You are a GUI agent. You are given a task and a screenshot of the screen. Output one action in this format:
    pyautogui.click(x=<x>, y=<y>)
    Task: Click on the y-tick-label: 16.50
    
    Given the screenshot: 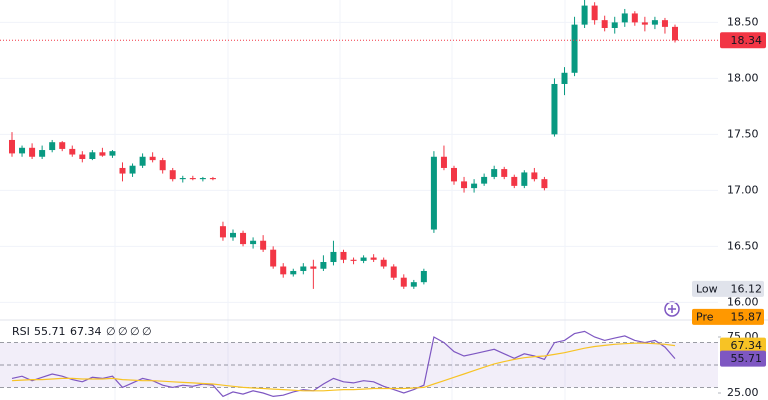 What is the action you would take?
    pyautogui.click(x=743, y=245)
    